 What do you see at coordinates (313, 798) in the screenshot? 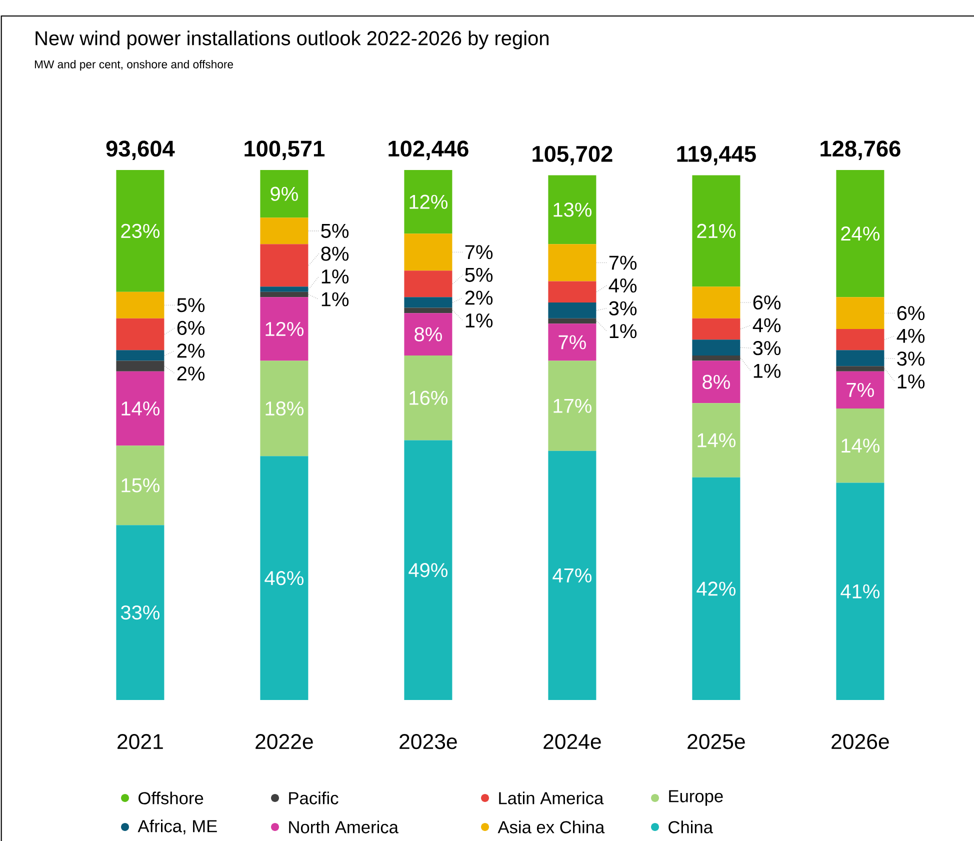
I see `legend-label: Pacific` at bounding box center [313, 798].